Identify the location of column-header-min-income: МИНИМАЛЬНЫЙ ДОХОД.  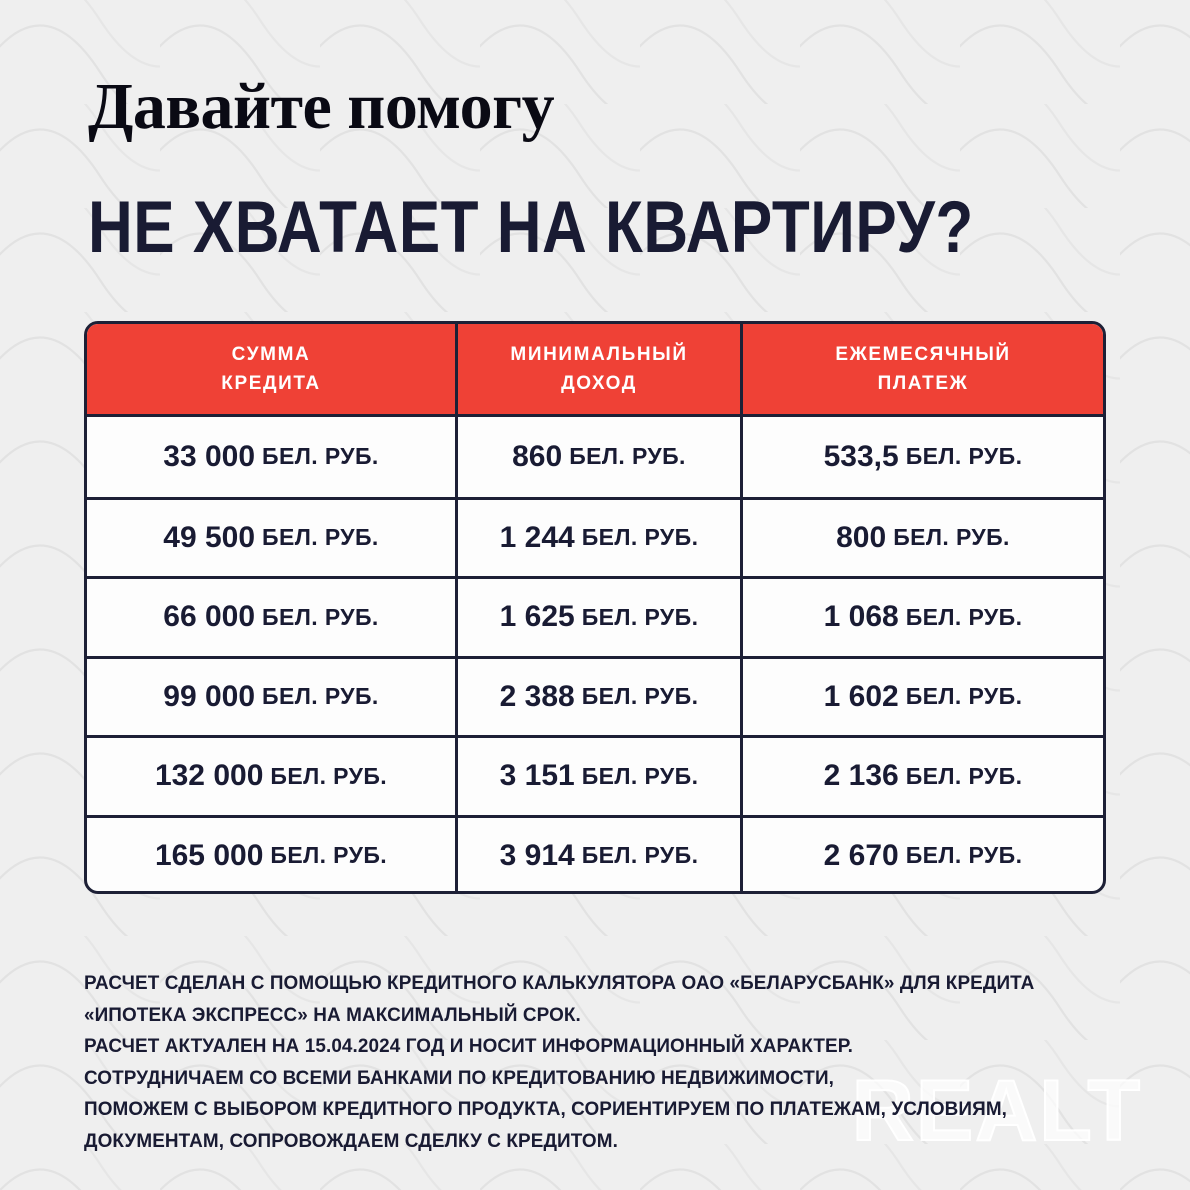
(597, 369).